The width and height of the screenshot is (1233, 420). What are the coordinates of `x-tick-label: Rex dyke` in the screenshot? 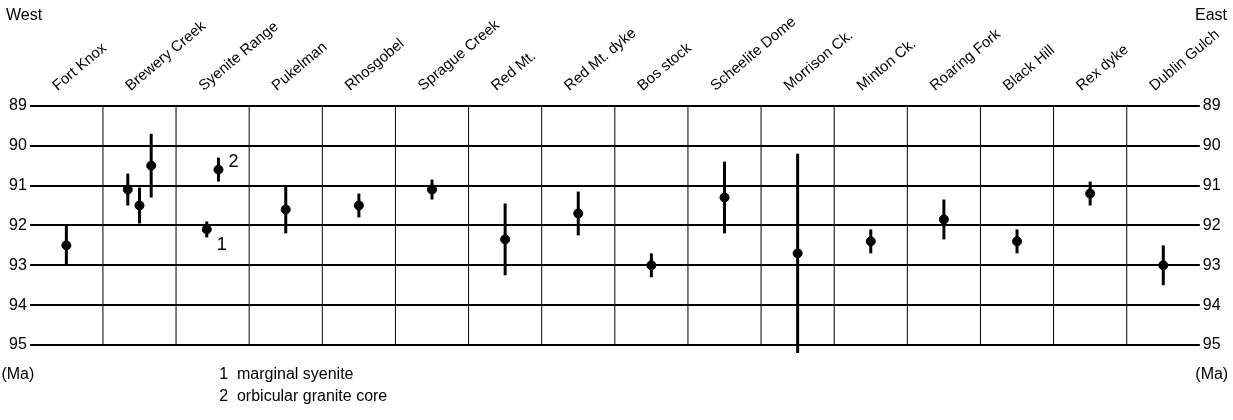 It's located at (1102, 67).